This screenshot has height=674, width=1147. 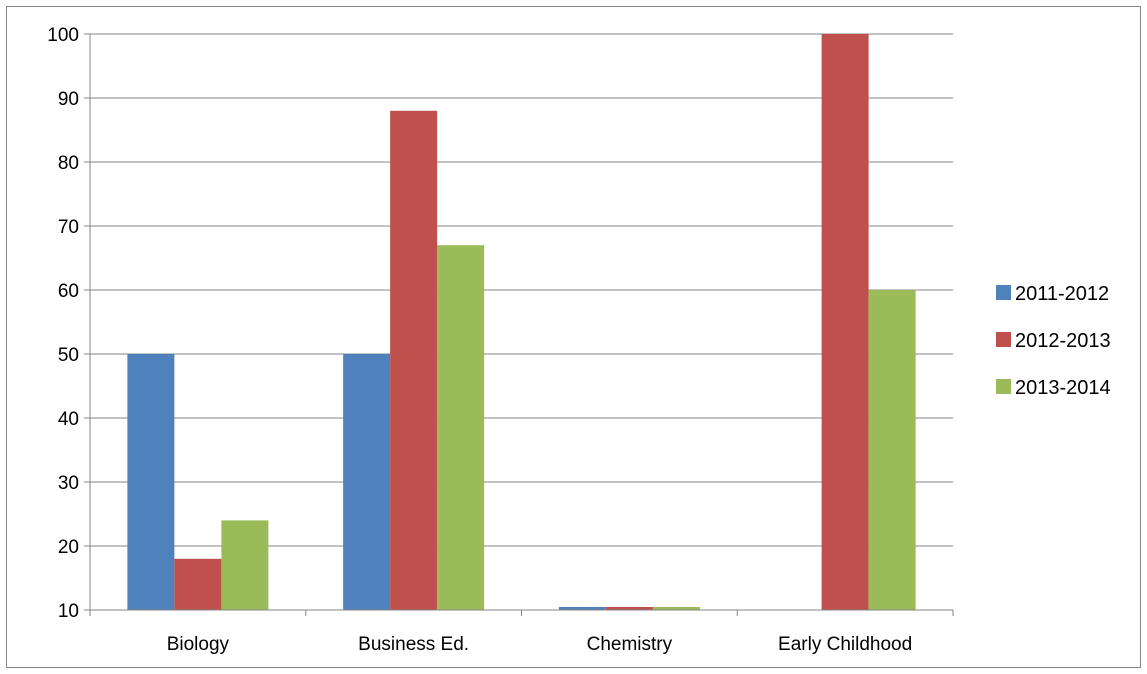 What do you see at coordinates (68, 419) in the screenshot?
I see `y-tick-label: 40` at bounding box center [68, 419].